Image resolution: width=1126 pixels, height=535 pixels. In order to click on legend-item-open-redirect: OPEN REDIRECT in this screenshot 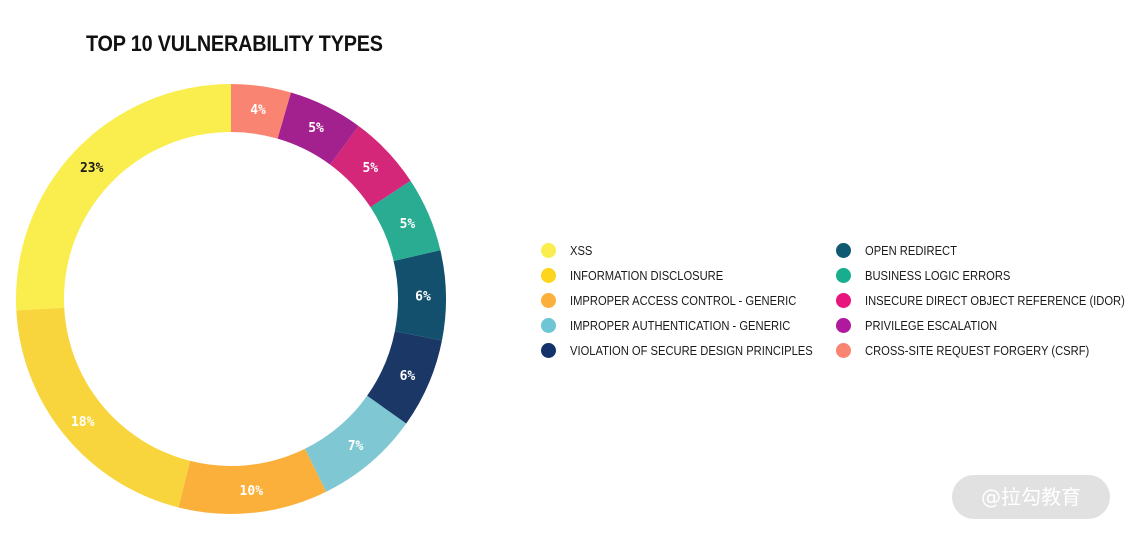, I will do `click(981, 250)`.